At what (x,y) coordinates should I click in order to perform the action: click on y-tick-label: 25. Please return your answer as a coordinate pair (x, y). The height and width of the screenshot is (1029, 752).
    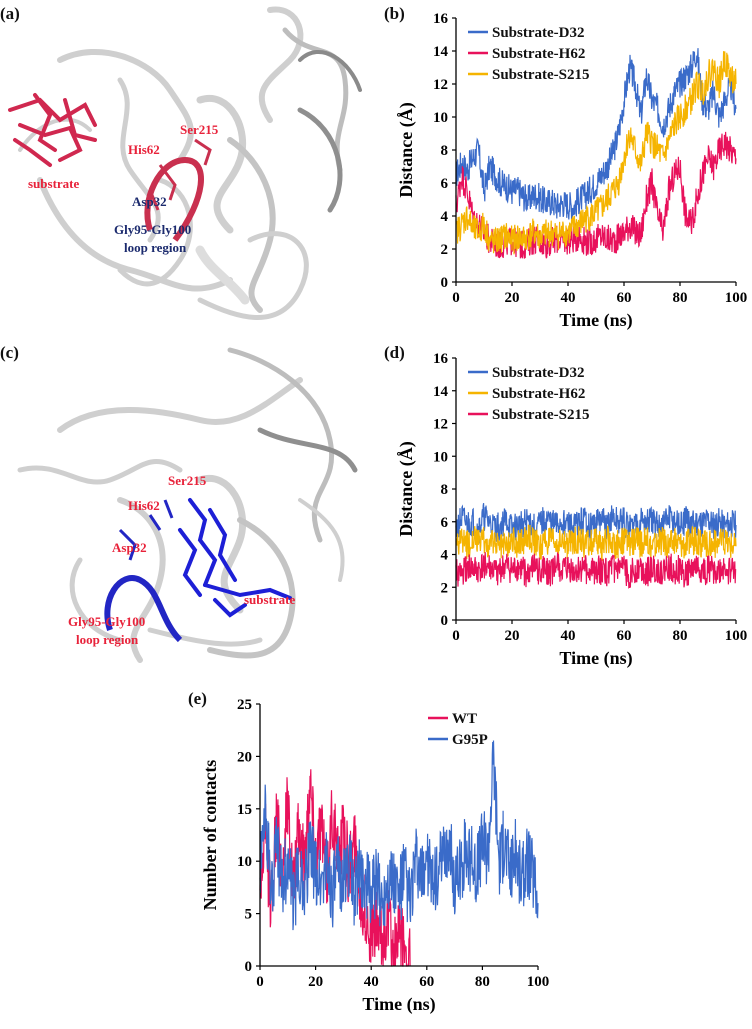
    Looking at the image, I should click on (244, 705).